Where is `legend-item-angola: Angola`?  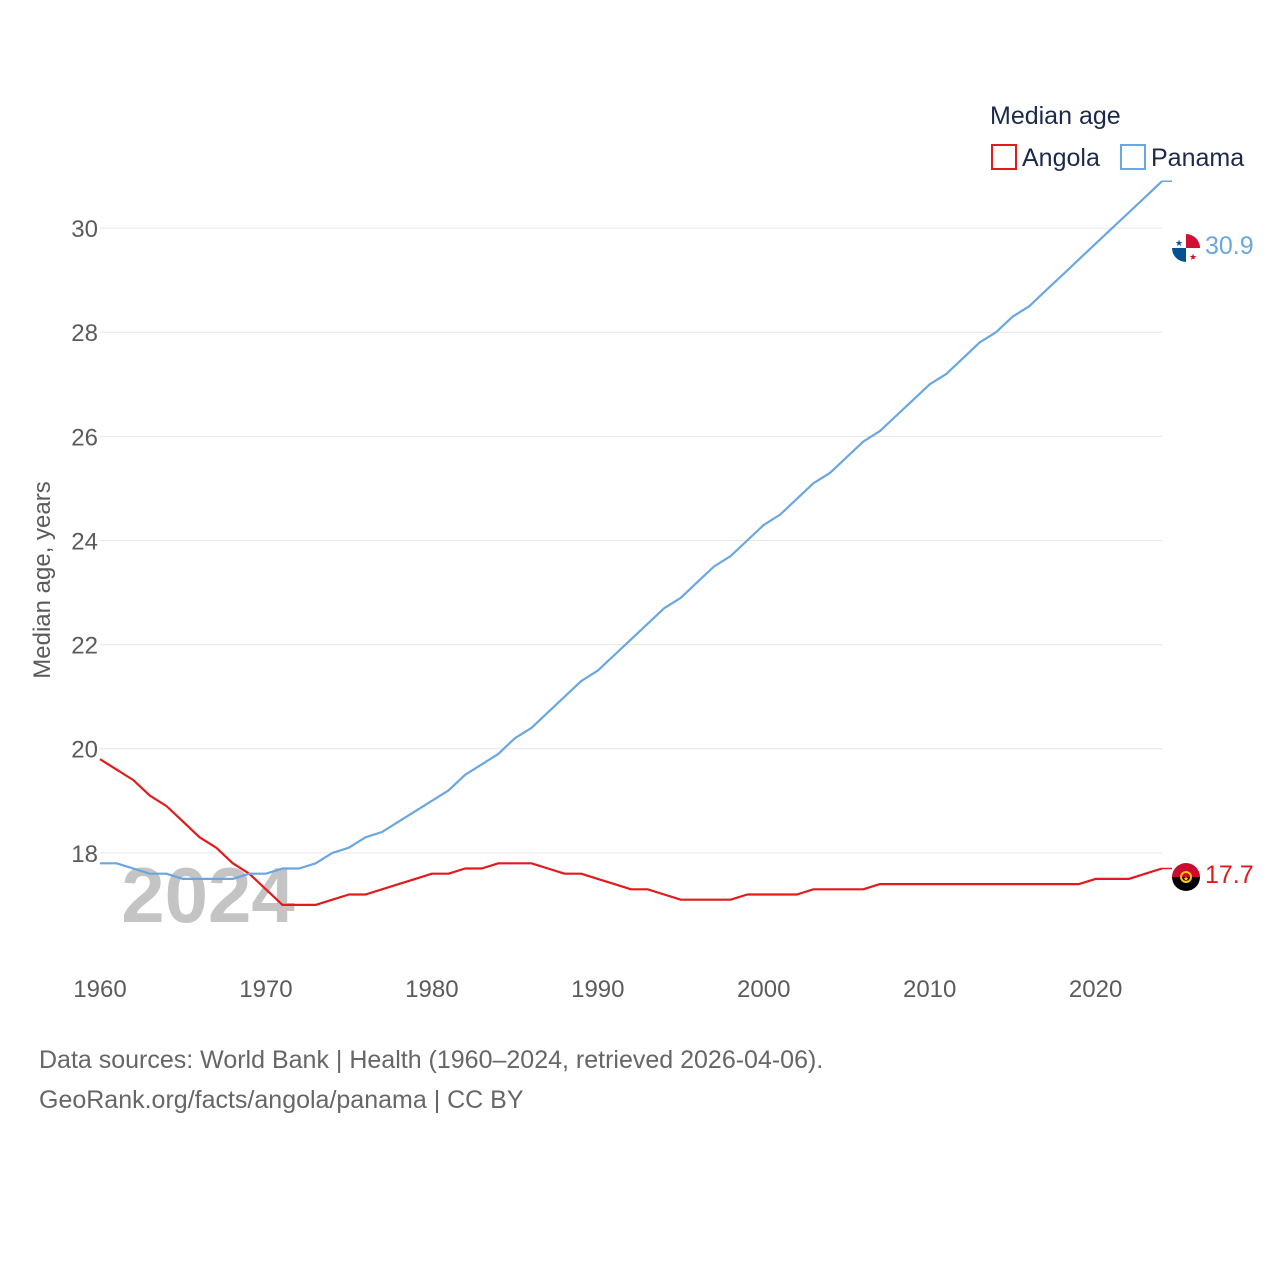
legend-item-angola: Angola is located at coordinates (1045, 158).